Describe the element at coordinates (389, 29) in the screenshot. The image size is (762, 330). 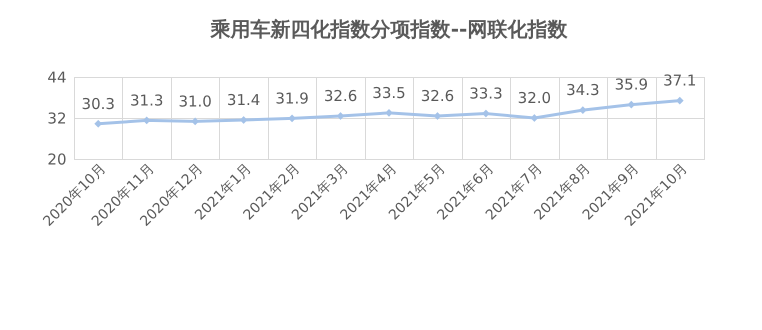
I see `chart-title: 乘用车新四化指数分项指数--网联化指数` at that location.